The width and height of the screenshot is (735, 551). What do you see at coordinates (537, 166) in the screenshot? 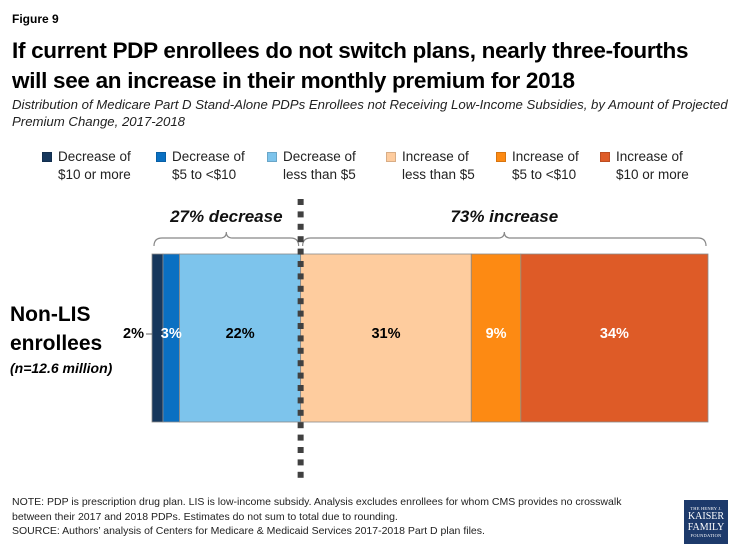
I see `legend-item-increase-5-to-10: Increase of $5 to <$10` at bounding box center [537, 166].